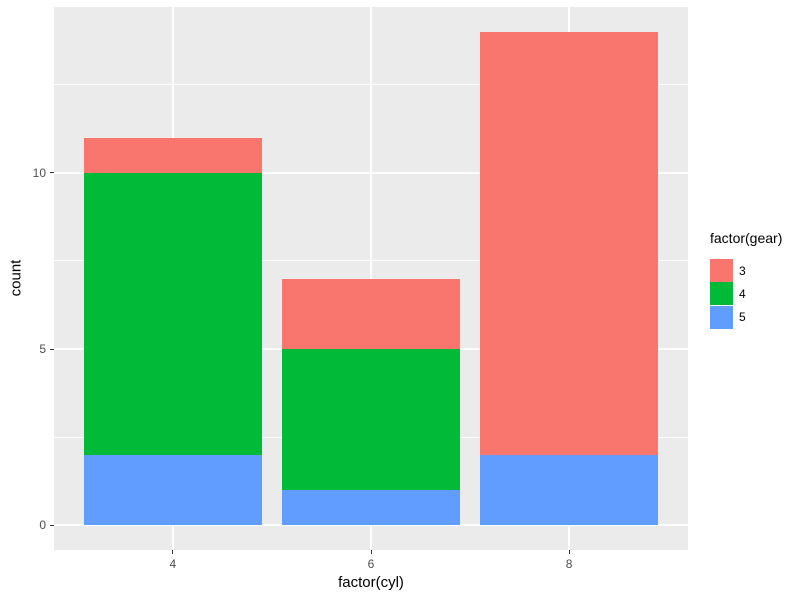  What do you see at coordinates (371, 564) in the screenshot?
I see `x-tick-label: 6` at bounding box center [371, 564].